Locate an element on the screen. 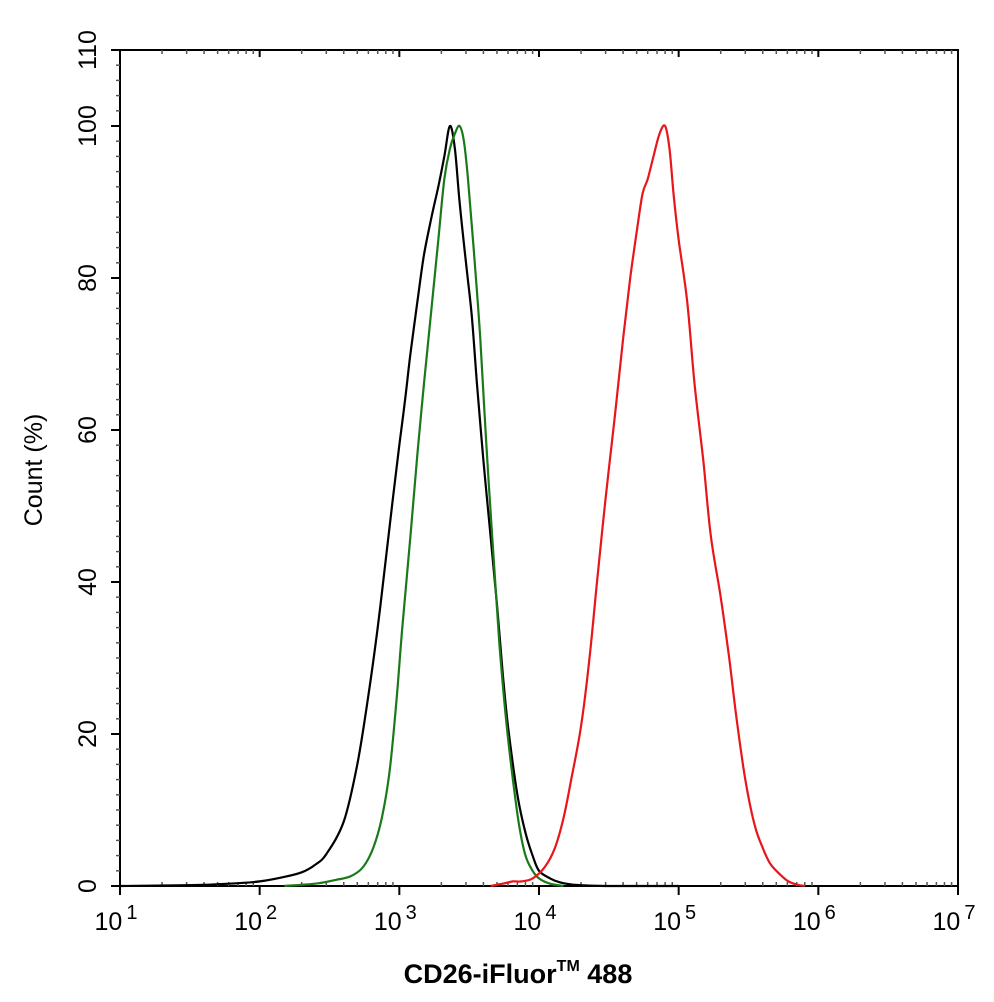 The image size is (994, 1002). y-axis-title: Count (%) is located at coordinates (34, 470).